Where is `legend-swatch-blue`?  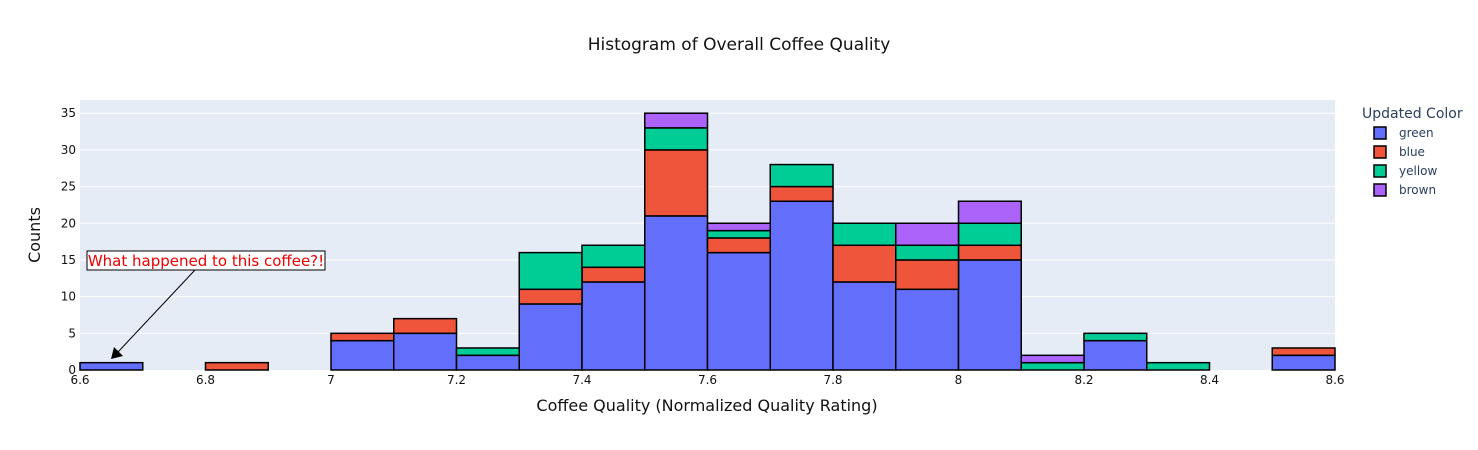
legend-swatch-blue is located at coordinates (1380, 152).